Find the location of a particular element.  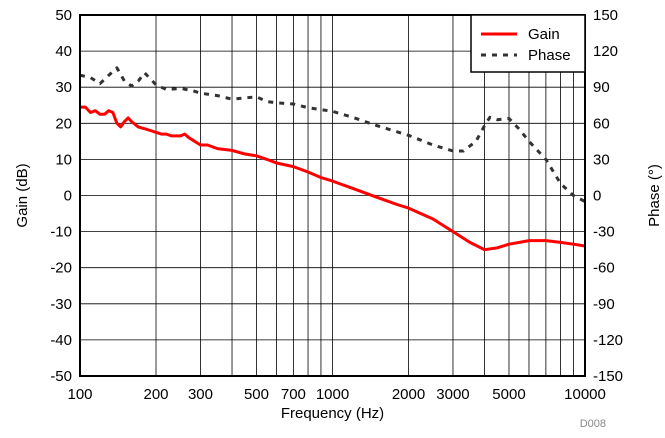

legend-box is located at coordinates (528, 43).